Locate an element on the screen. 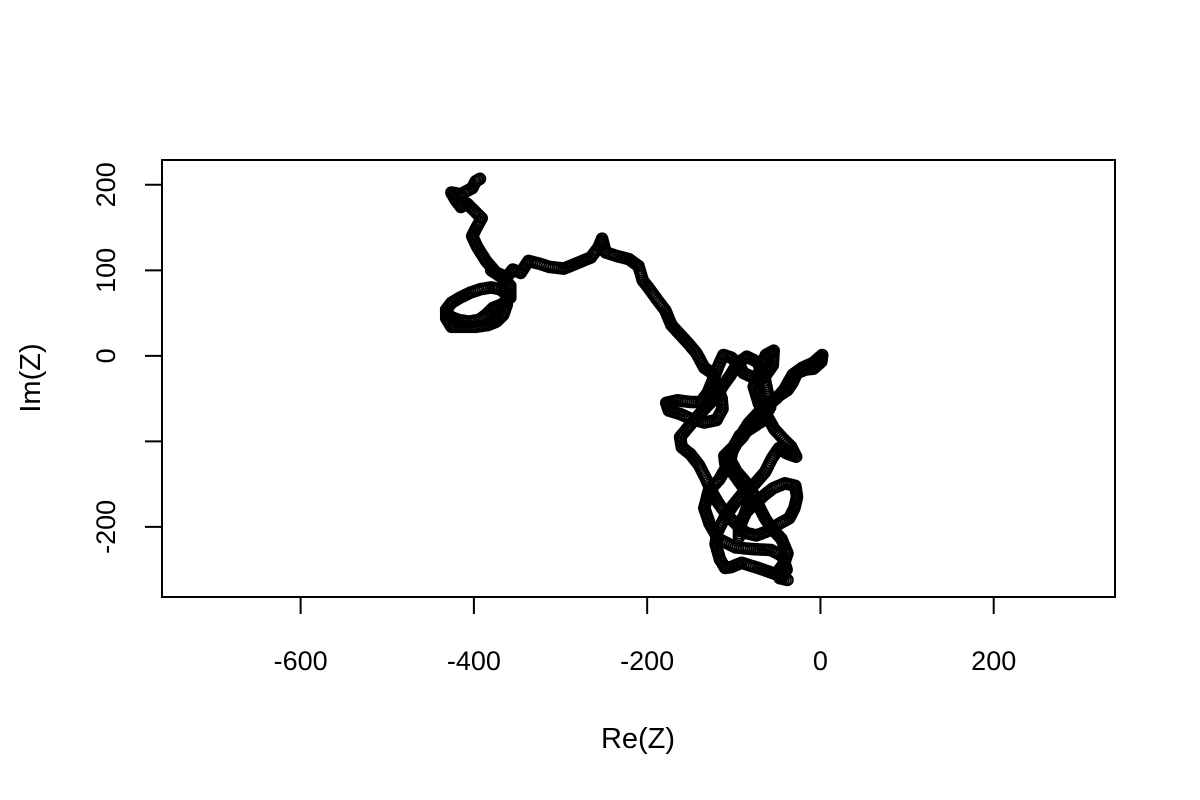 The width and height of the screenshot is (1200, 800). x-tick-label: -600 is located at coordinates (301, 661).